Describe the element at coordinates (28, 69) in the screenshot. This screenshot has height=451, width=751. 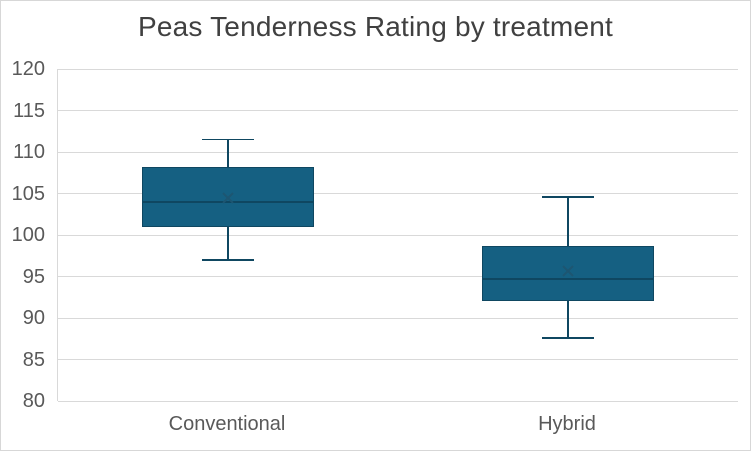
I see `y-tick-label: 120` at that location.